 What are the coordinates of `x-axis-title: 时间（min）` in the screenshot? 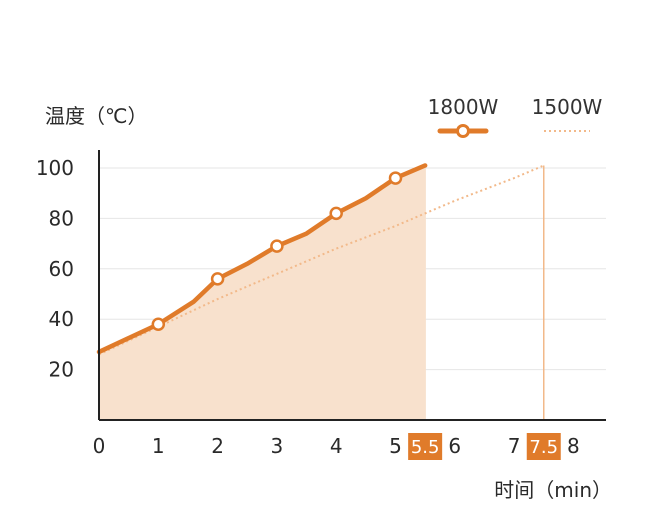 It's located at (553, 490).